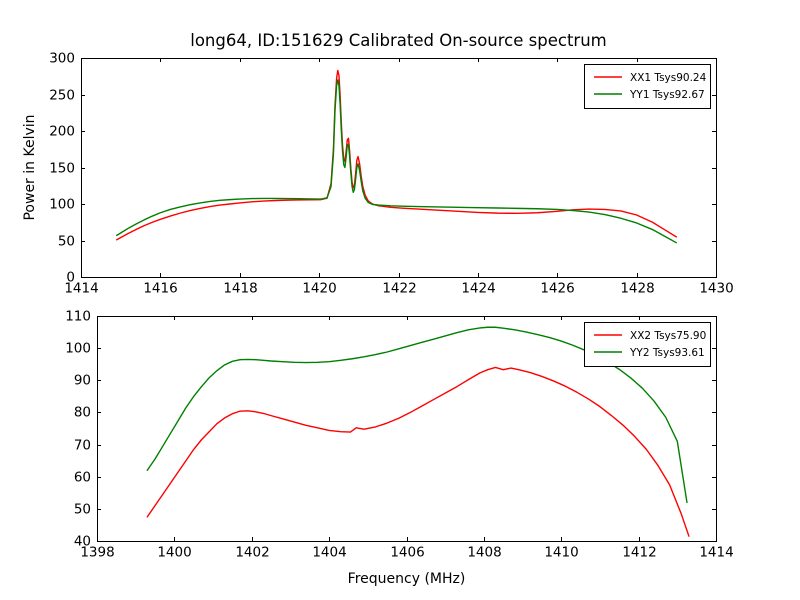 The width and height of the screenshot is (800, 600). I want to click on y-tick-label: 70, so click(82, 446).